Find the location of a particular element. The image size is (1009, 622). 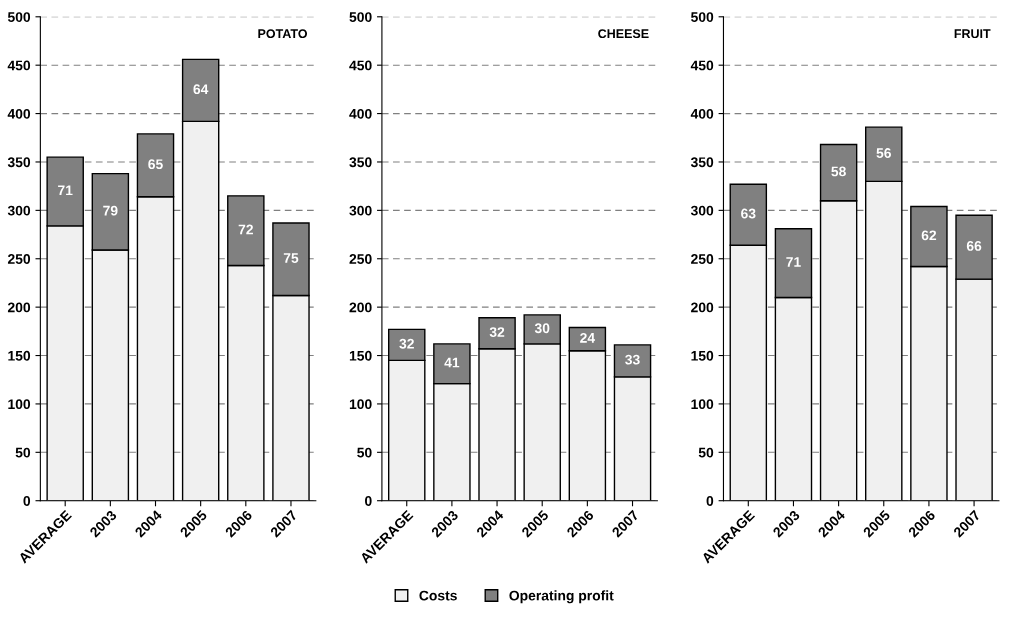

data-label: 33 is located at coordinates (632, 359).